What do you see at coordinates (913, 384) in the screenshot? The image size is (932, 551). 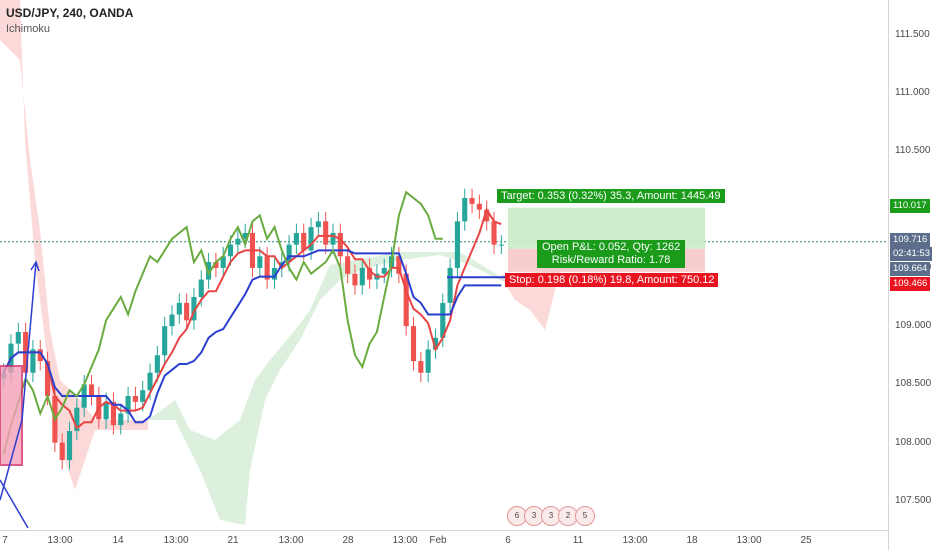 I see `price-tick: 108.500` at bounding box center [913, 384].